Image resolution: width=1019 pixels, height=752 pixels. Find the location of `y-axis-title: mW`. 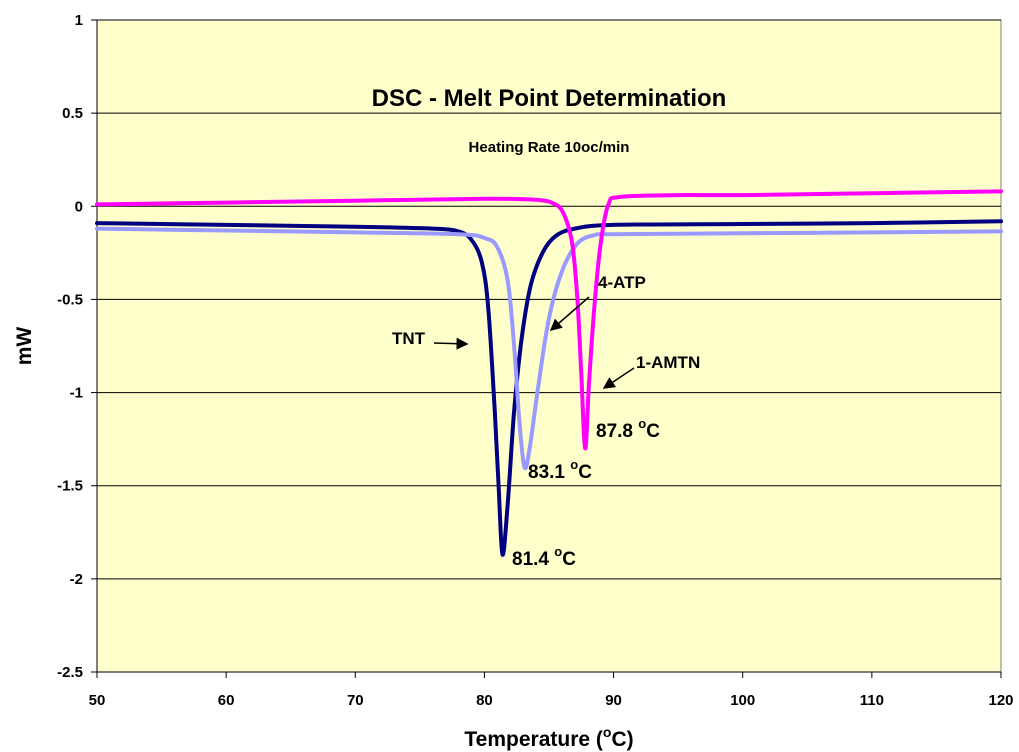

y-axis-title: mW is located at coordinates (24, 346).